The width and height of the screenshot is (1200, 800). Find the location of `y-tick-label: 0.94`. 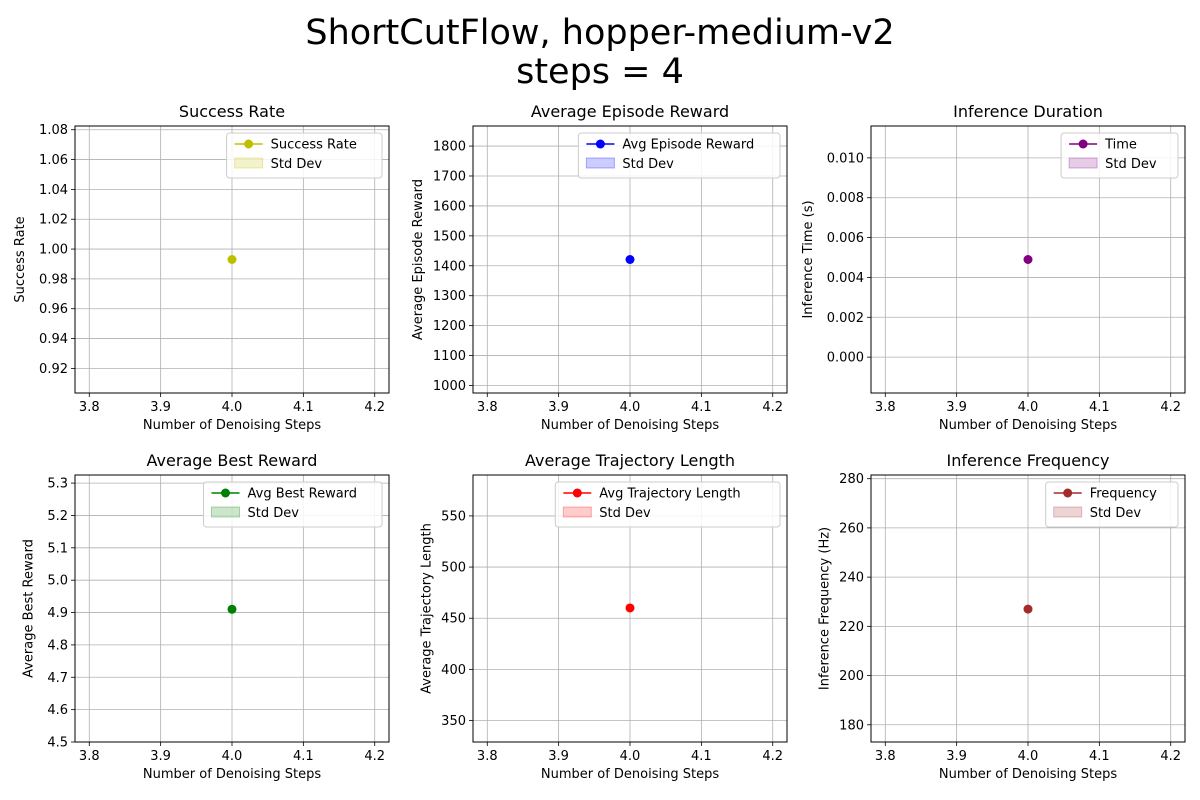

y-tick-label: 0.94 is located at coordinates (53, 339).